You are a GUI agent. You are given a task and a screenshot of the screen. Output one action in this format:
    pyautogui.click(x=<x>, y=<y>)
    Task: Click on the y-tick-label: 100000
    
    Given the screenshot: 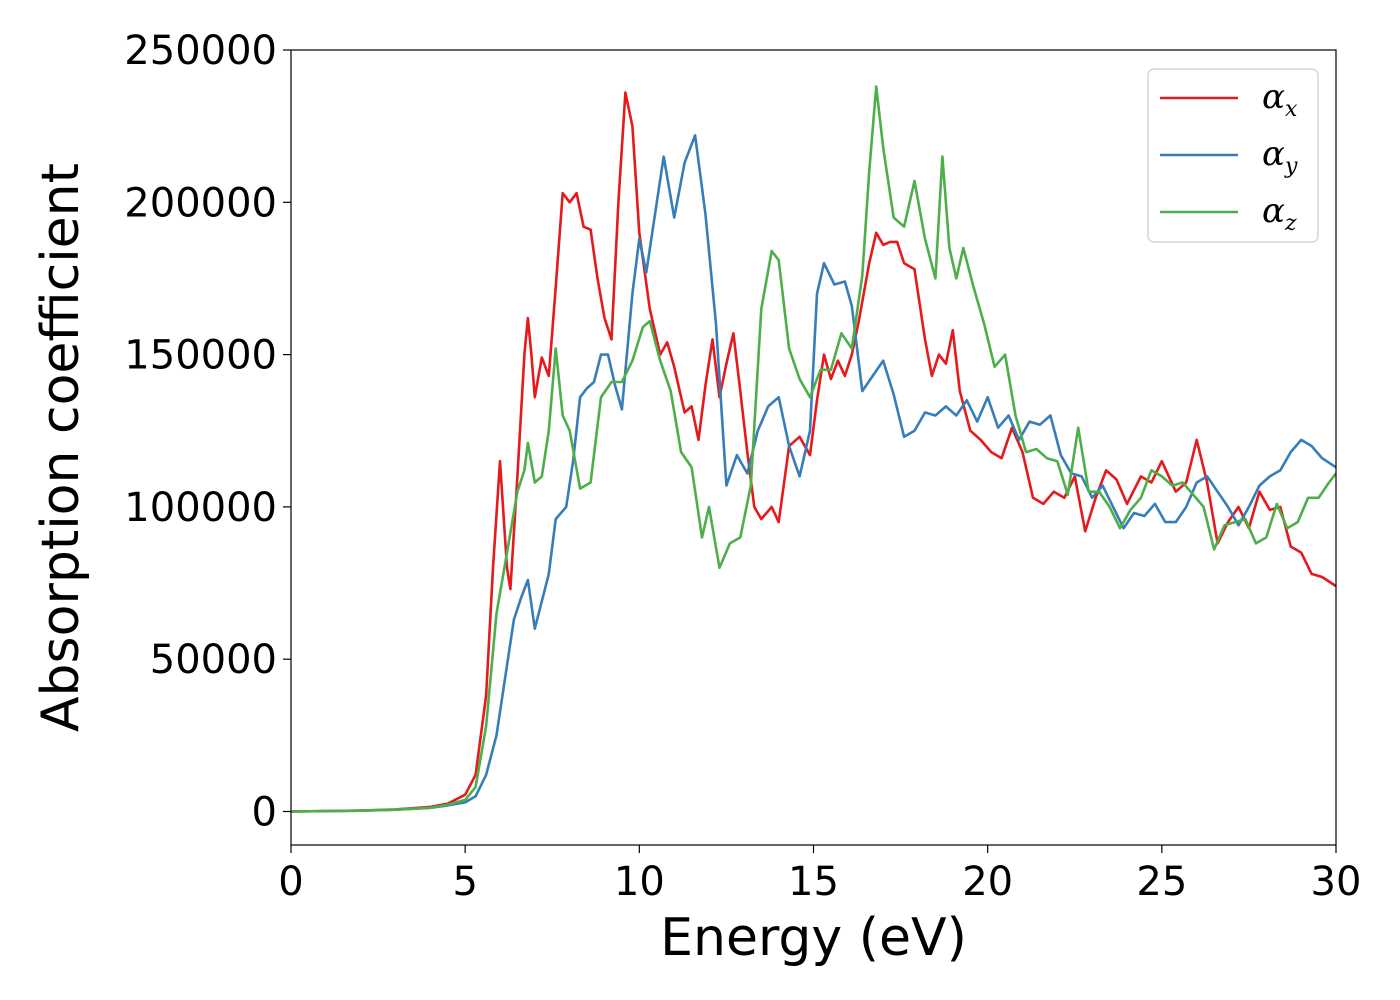 What is the action you would take?
    pyautogui.click(x=200, y=508)
    